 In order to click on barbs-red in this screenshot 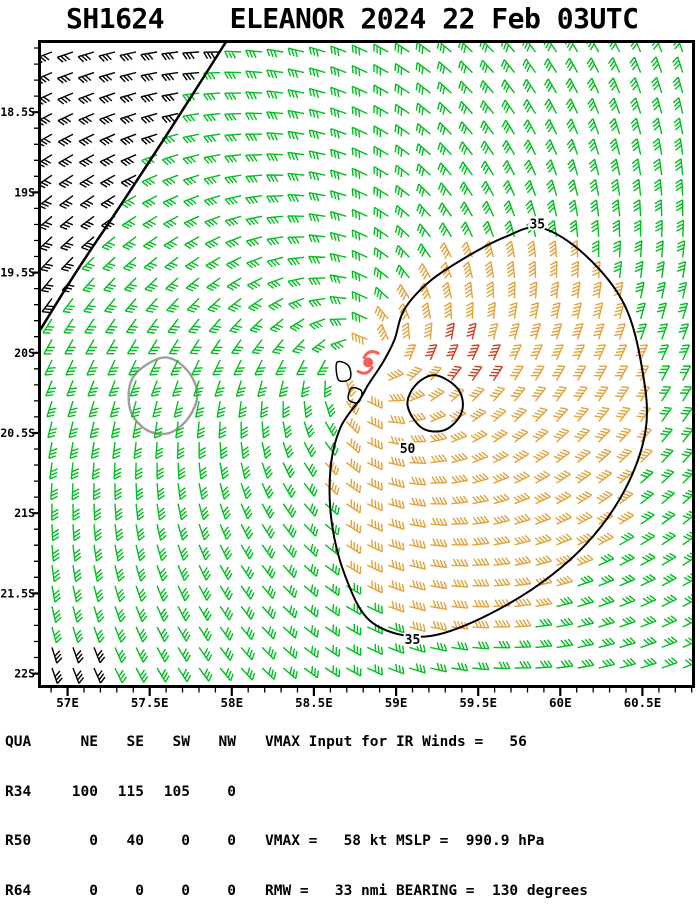, I will do `click(464, 351)`.